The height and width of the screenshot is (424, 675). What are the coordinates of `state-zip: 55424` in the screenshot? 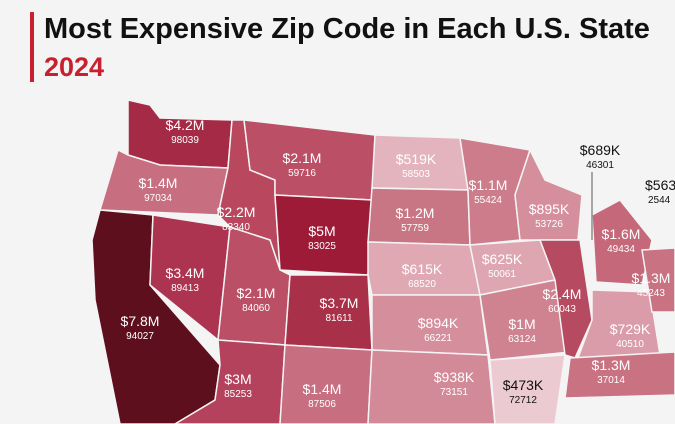 It's located at (488, 200).